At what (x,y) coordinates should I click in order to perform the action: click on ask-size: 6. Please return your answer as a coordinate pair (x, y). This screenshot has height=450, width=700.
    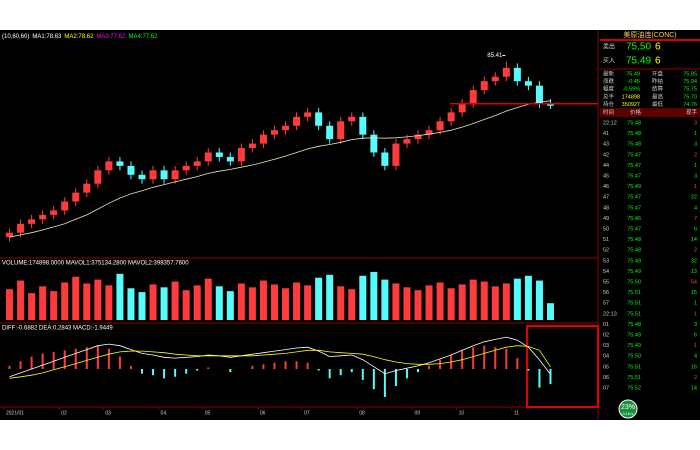
    Looking at the image, I should click on (658, 47).